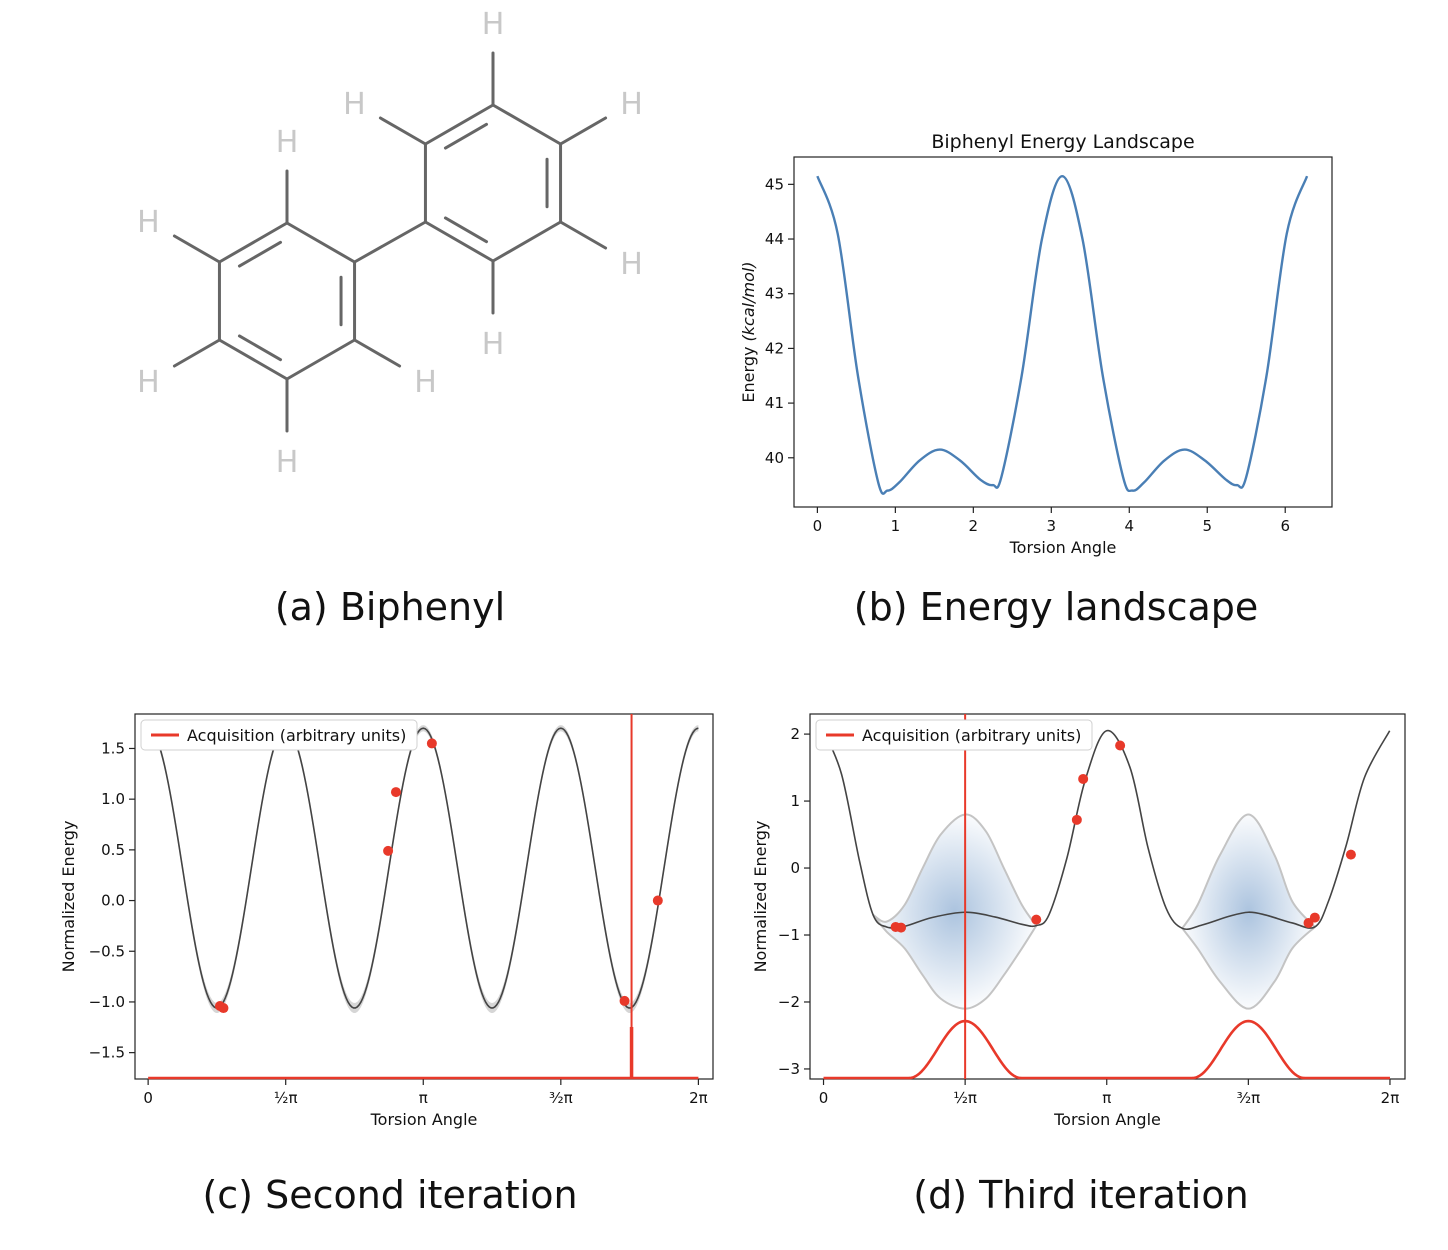  I want to click on y-tick-label: 0, so click(795, 868).